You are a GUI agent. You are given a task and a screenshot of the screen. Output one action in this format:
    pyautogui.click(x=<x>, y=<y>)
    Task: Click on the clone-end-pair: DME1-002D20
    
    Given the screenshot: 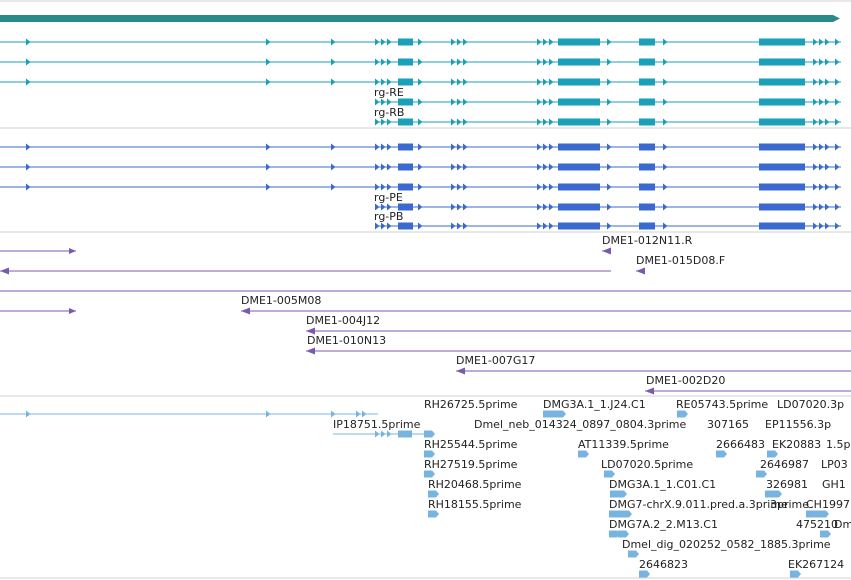 What is the action you would take?
    pyautogui.click(x=748, y=384)
    